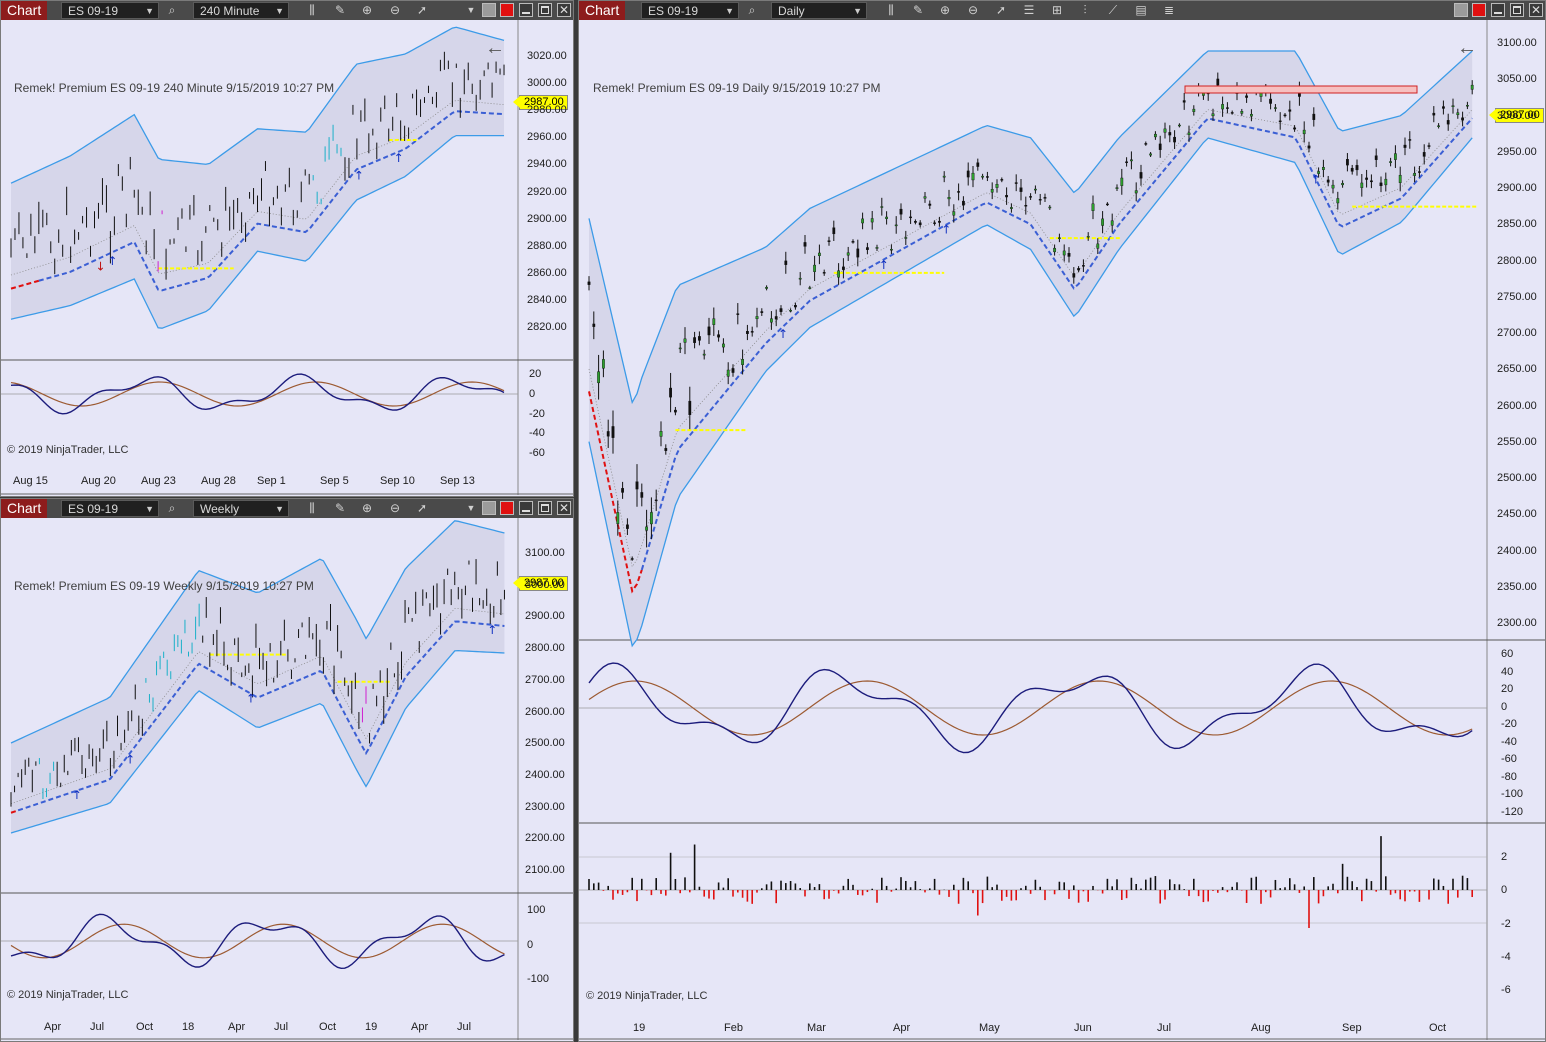 This screenshot has width=1546, height=1042. Describe the element at coordinates (791, 11) in the screenshot. I see `interval-value: Daily` at that location.